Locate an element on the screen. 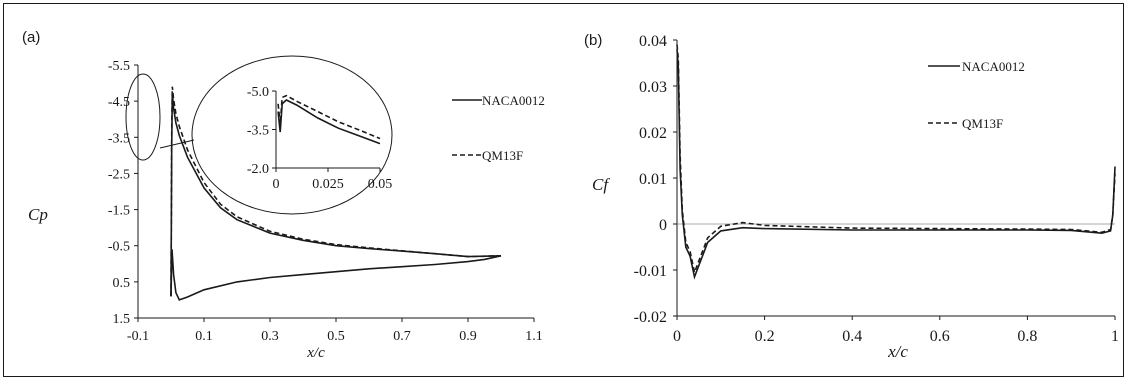  panel-b-x-tick-label: 0.2 is located at coordinates (765, 336).